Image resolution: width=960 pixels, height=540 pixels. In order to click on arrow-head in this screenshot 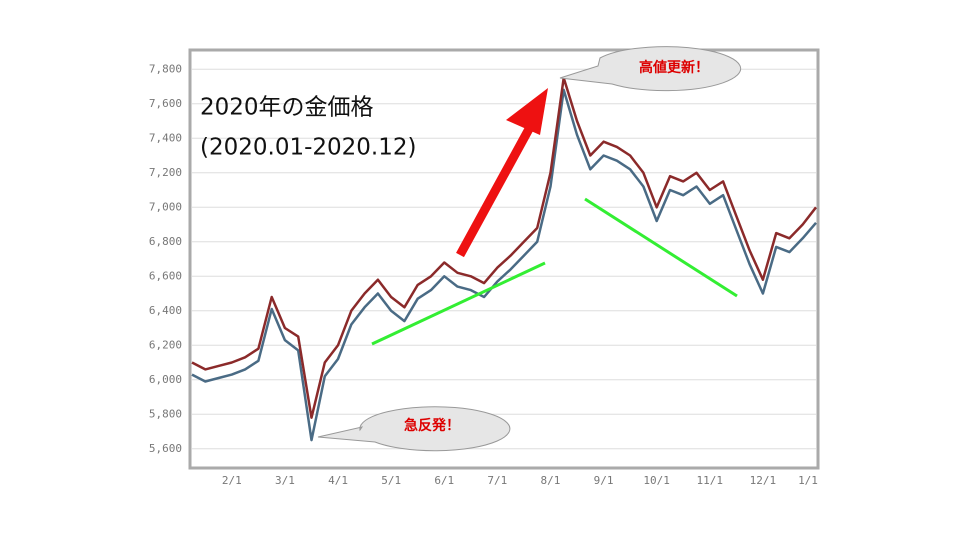, I will do `click(527, 111)`.